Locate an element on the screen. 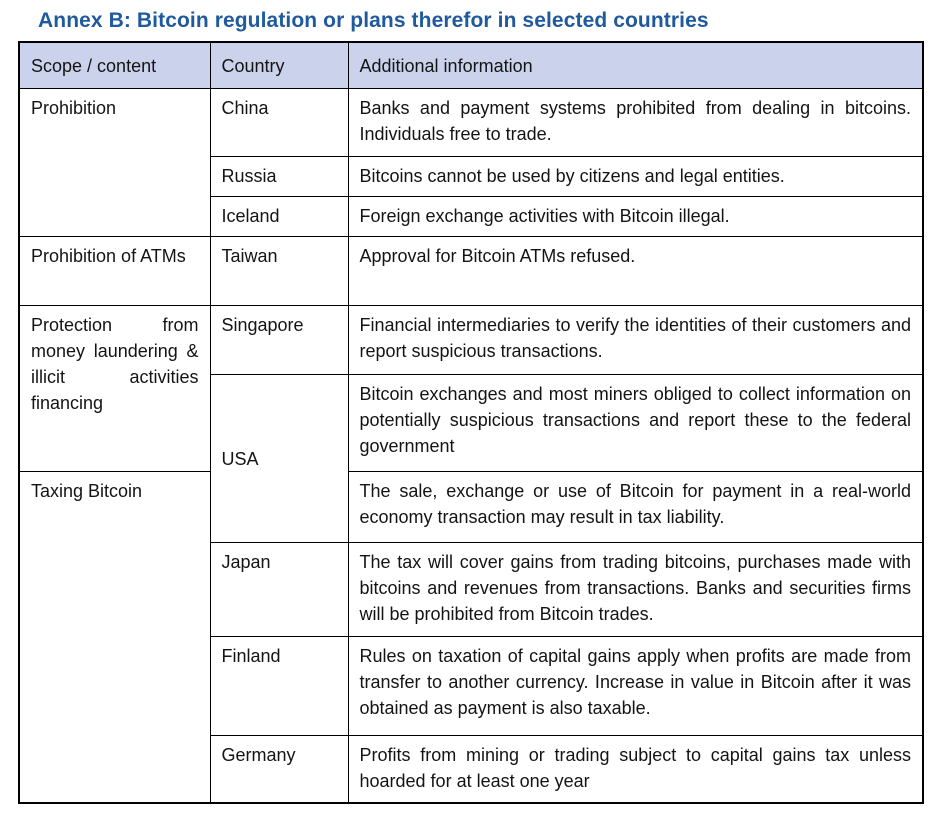 This screenshot has height=840, width=949. header-additional-information: Additional information is located at coordinates (635, 65).